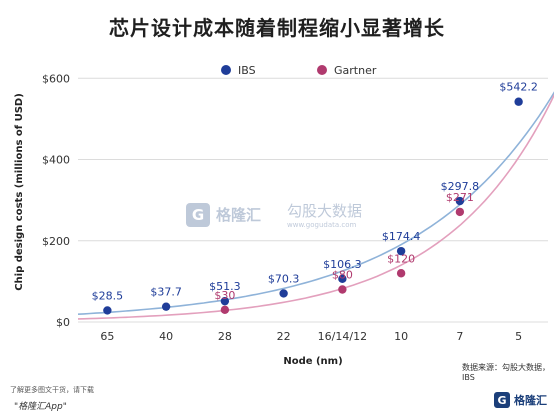 The image size is (554, 419). What do you see at coordinates (342, 336) in the screenshot?
I see `x-tick-label: 16/14/12` at bounding box center [342, 336].